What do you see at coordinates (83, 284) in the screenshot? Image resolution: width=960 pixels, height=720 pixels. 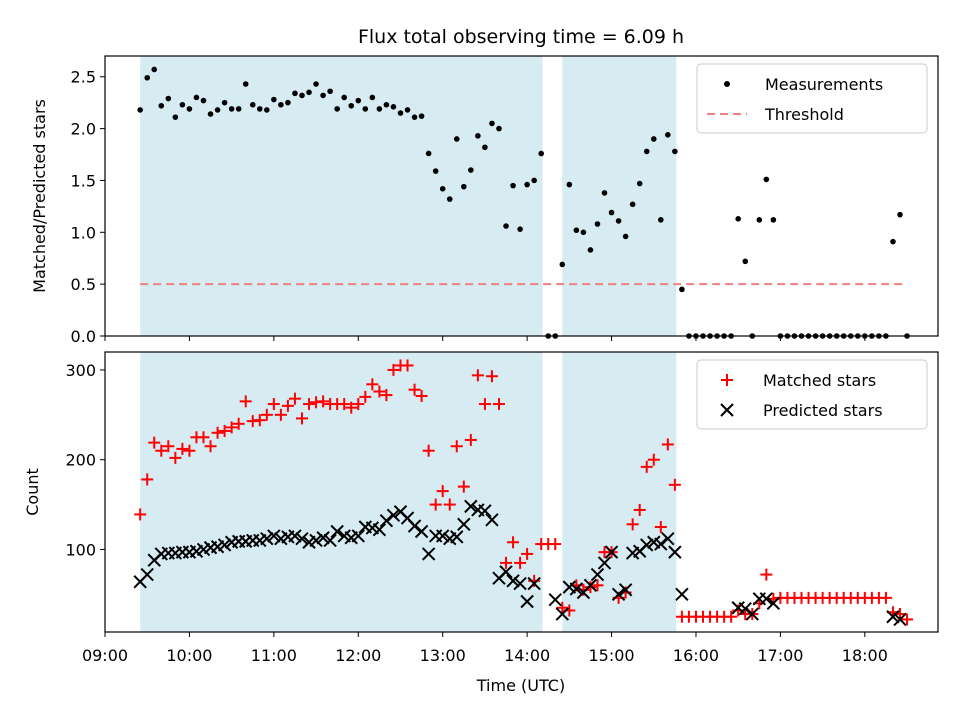 I see `y-tick-label: 0.5` at bounding box center [83, 284].